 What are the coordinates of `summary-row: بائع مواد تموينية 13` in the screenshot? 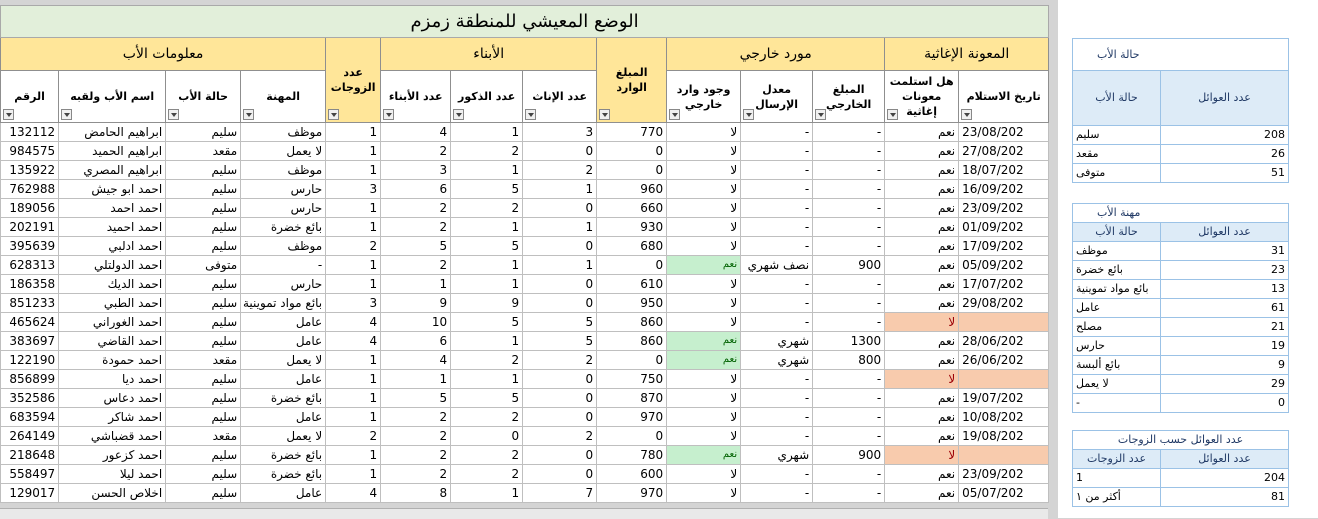 It's located at (1180, 289).